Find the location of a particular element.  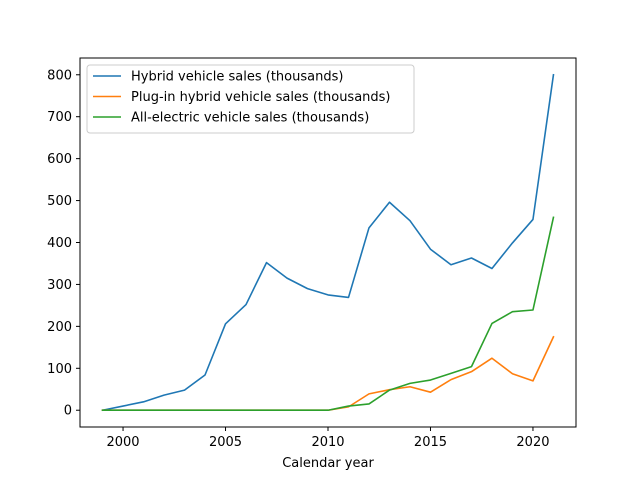

legend-label-1: Hybrid vehicle sales (thousands) is located at coordinates (237, 77).